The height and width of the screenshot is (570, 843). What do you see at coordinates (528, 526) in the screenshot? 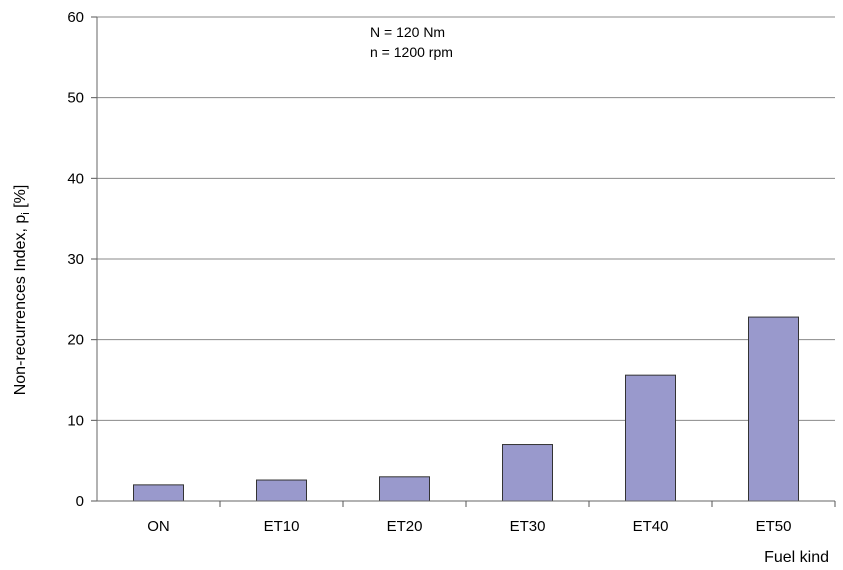
I see `x-tick-label: ET30` at bounding box center [528, 526].